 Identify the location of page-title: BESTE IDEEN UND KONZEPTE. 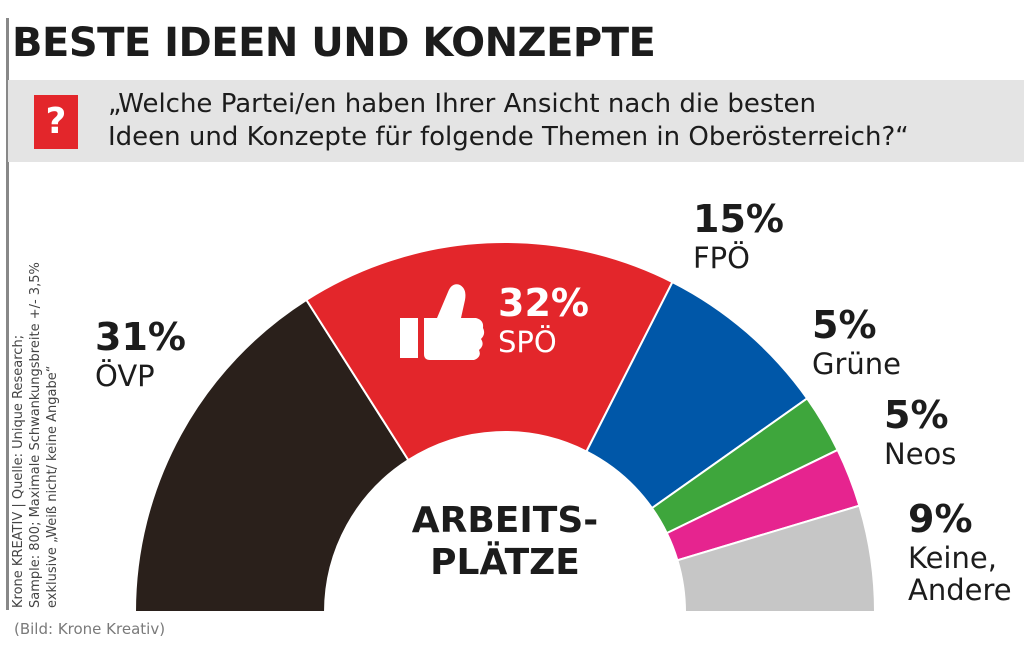
(334, 43).